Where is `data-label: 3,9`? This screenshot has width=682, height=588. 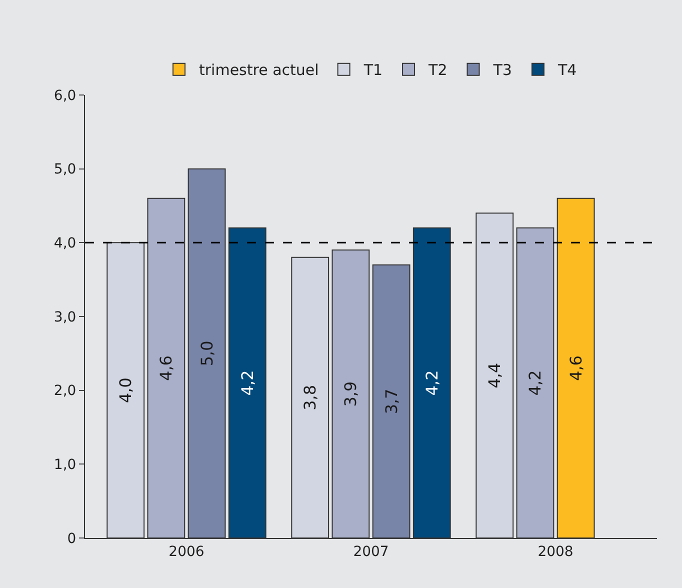 data-label: 3,9 is located at coordinates (350, 394).